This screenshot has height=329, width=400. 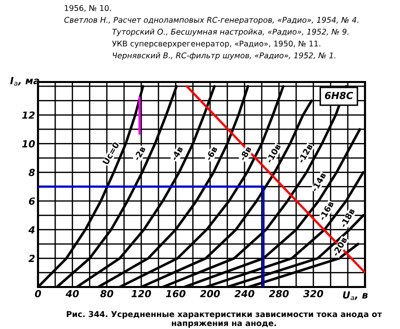 I want to click on x-tick-label: 240, so click(x=244, y=294).